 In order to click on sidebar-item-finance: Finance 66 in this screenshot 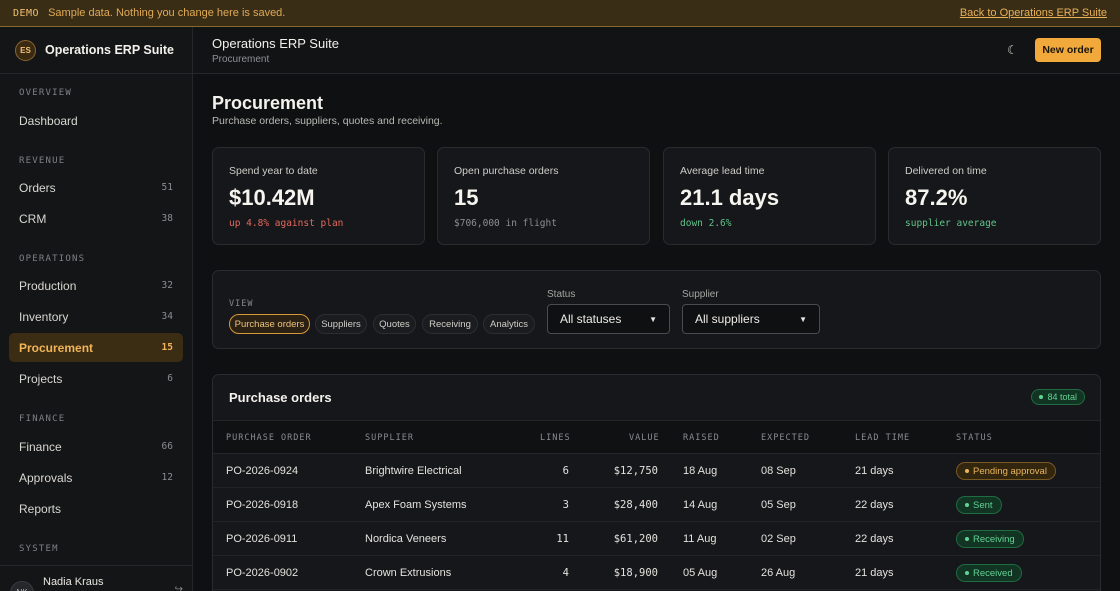, I will do `click(96, 446)`.